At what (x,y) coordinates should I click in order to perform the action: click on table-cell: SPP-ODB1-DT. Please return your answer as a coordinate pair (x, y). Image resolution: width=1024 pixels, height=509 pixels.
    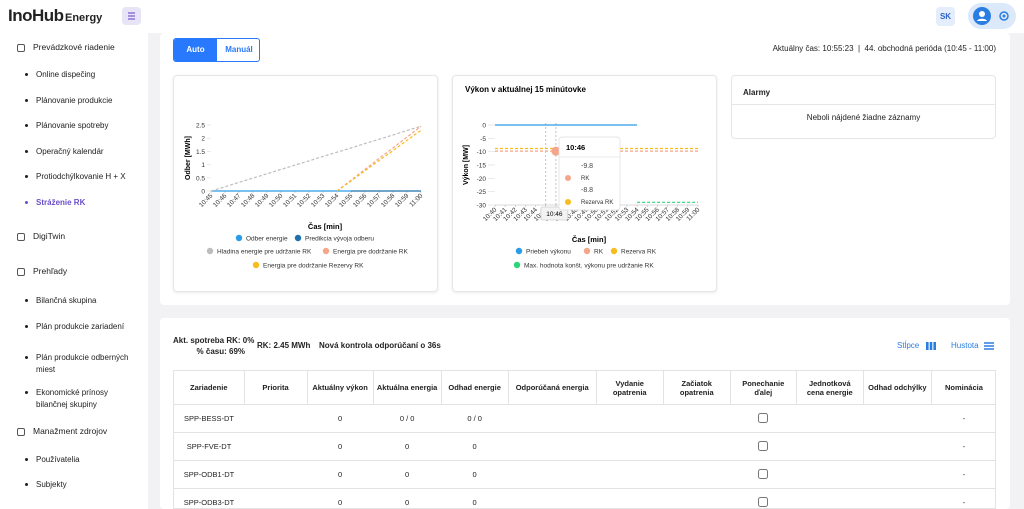
    Looking at the image, I should click on (209, 475).